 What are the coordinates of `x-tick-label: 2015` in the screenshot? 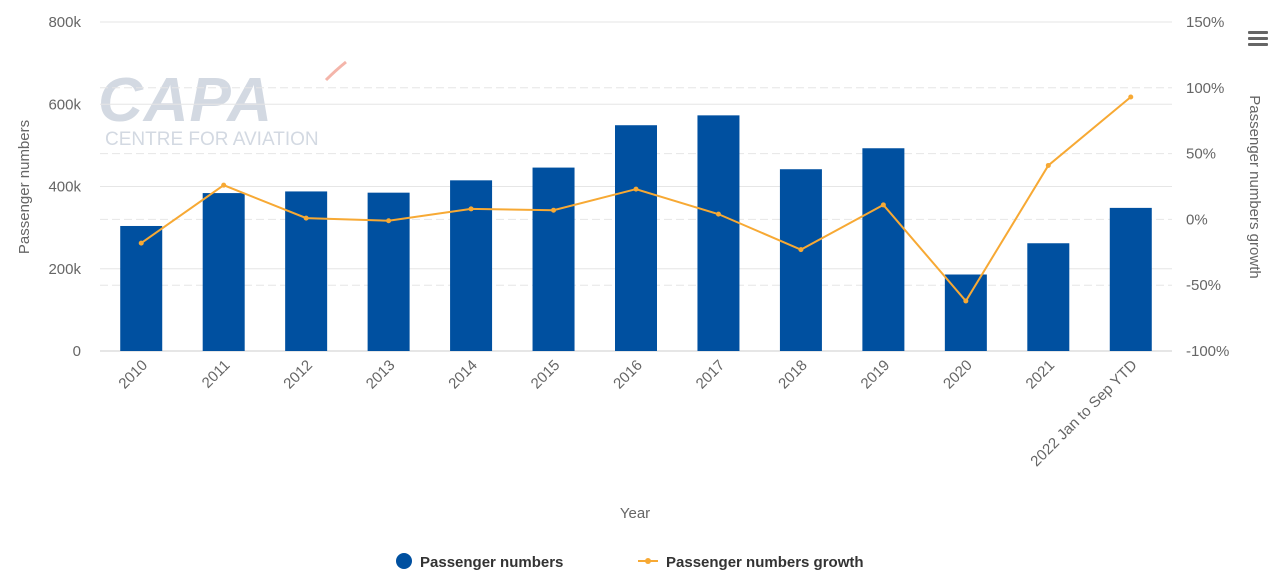 It's located at (546, 375).